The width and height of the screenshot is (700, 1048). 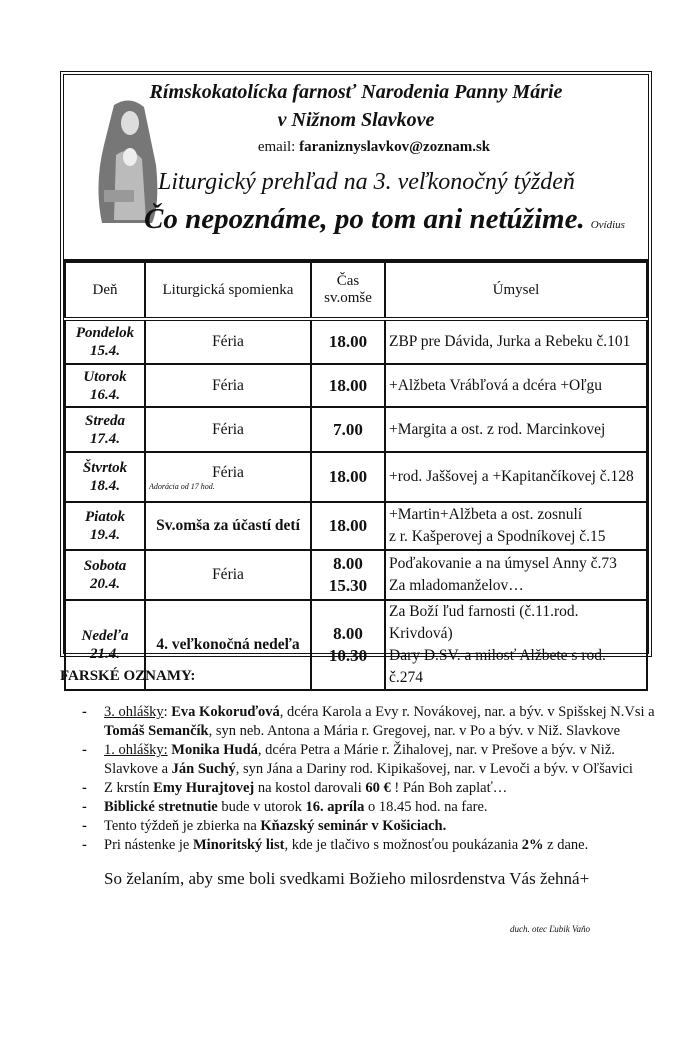 What do you see at coordinates (395, 147) in the screenshot?
I see `email-link: faraniznyslavkov@zoznam.sk` at bounding box center [395, 147].